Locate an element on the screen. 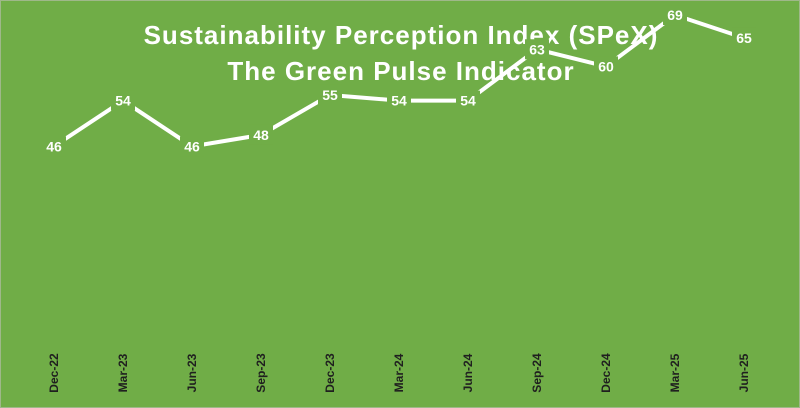 The width and height of the screenshot is (800, 408). data-label-text: 69 is located at coordinates (675, 15).